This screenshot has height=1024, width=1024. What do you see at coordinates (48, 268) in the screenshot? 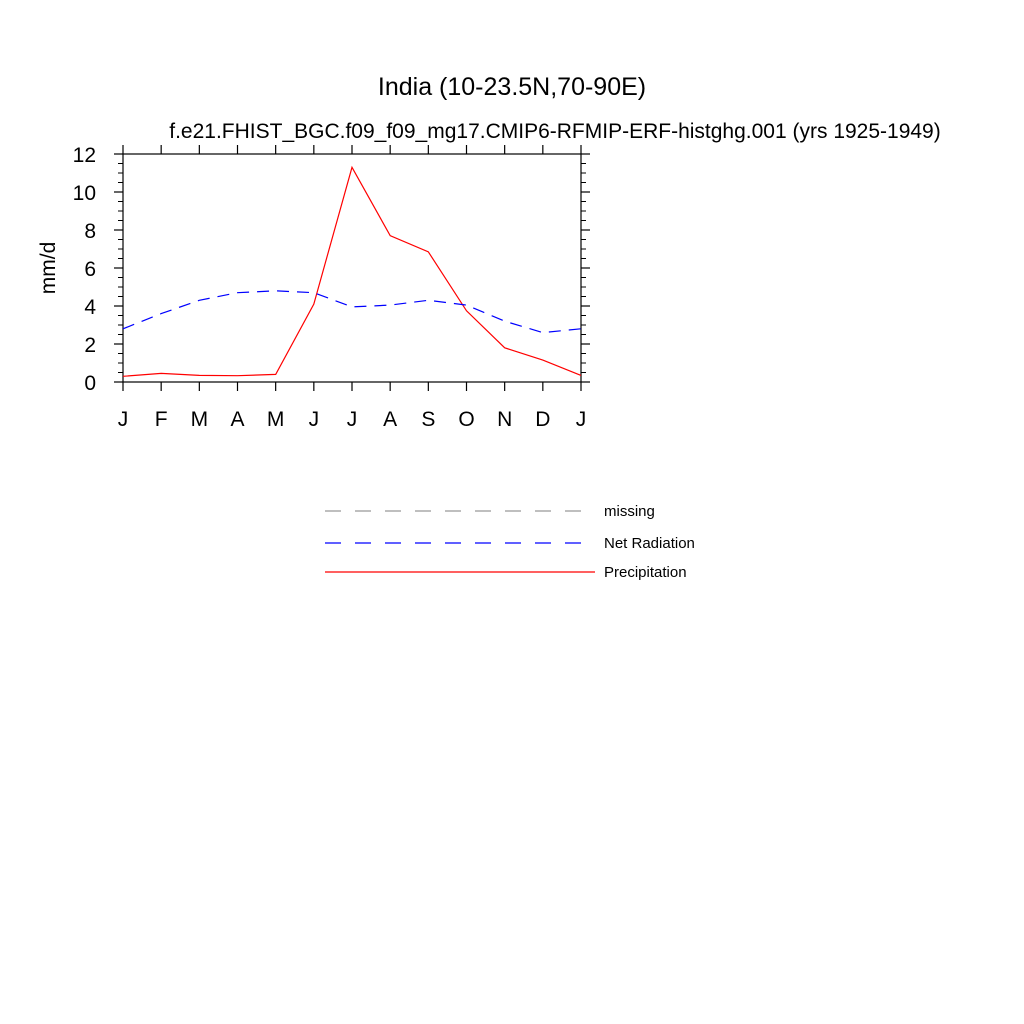
I see `y-axis-label: mm/d` at bounding box center [48, 268].